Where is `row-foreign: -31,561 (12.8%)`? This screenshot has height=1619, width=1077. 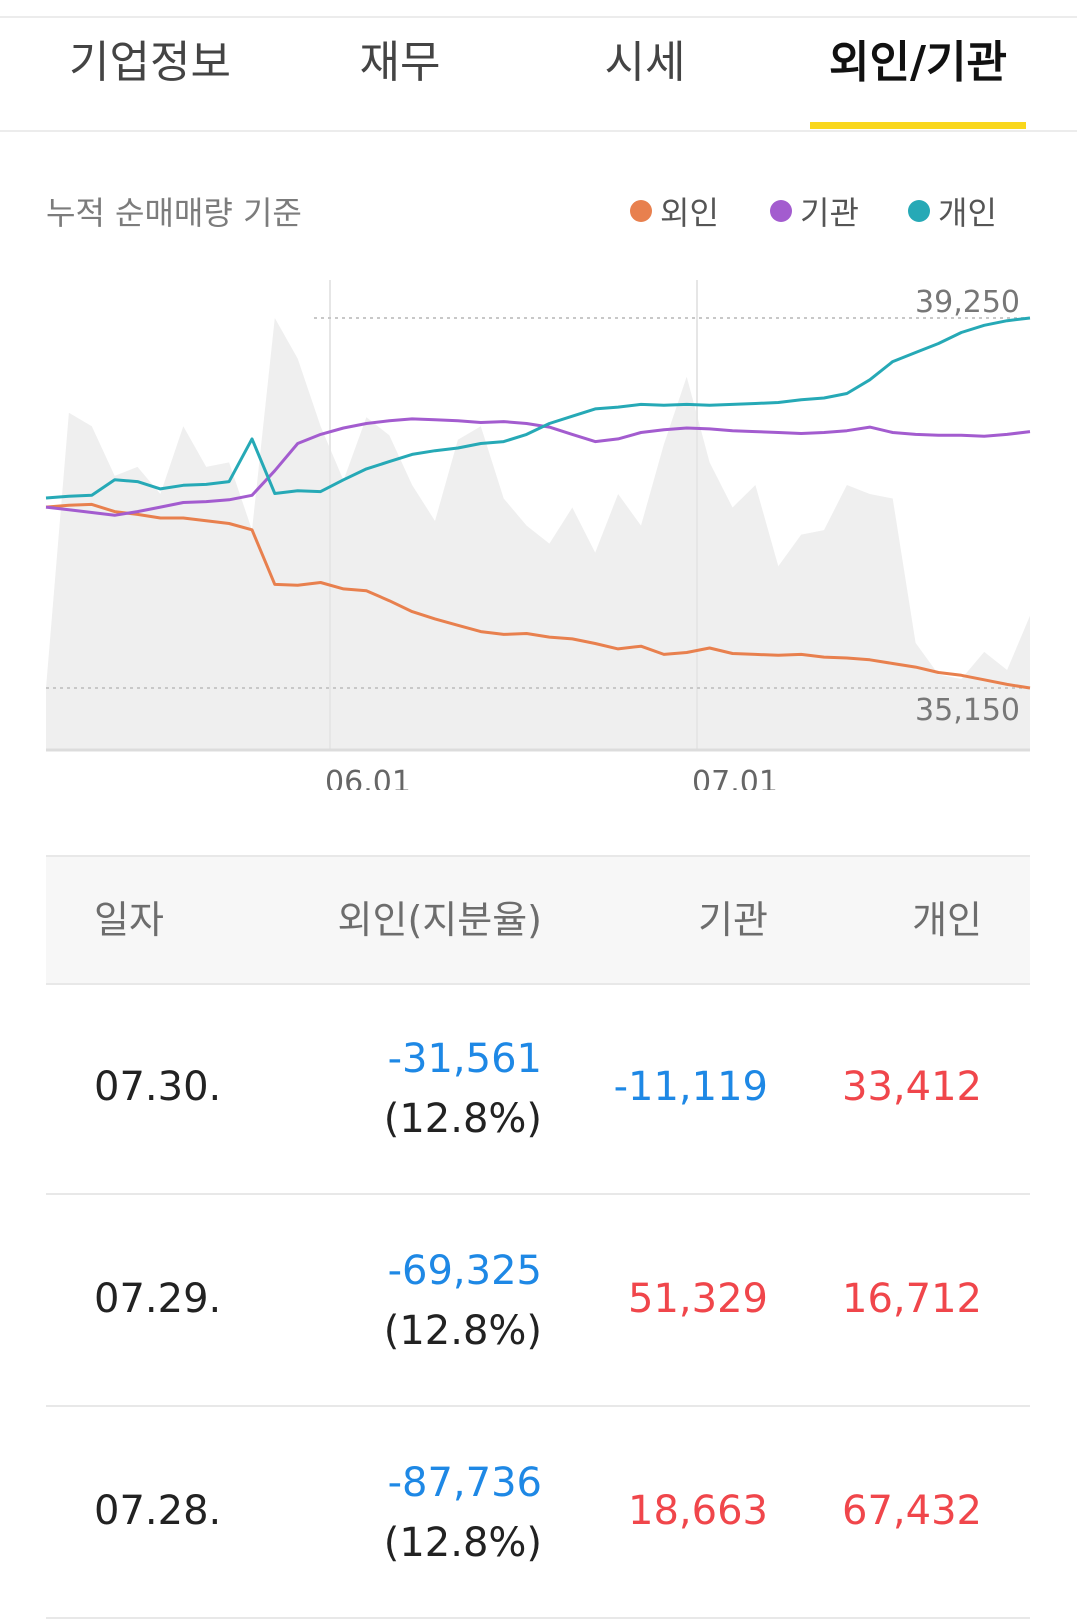 row-foreign: -31,561 (12.8%) is located at coordinates (463, 1089).